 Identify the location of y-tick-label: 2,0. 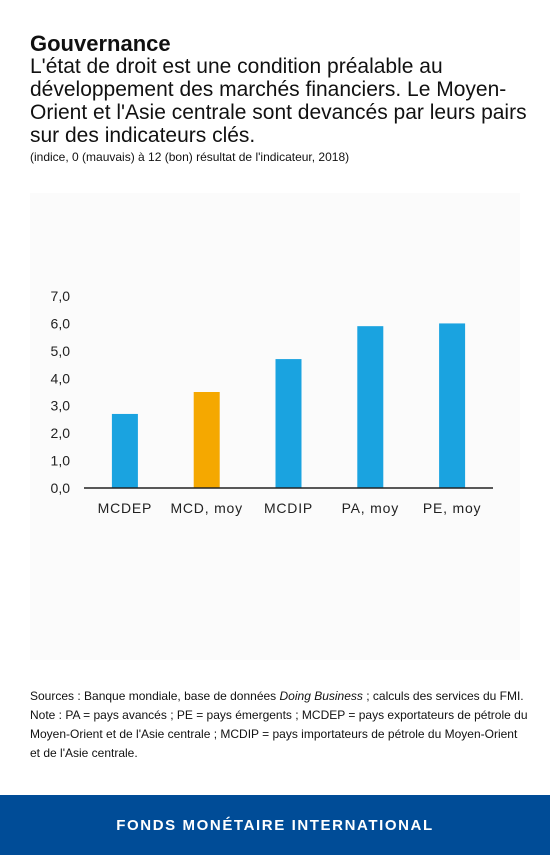
(61, 433).